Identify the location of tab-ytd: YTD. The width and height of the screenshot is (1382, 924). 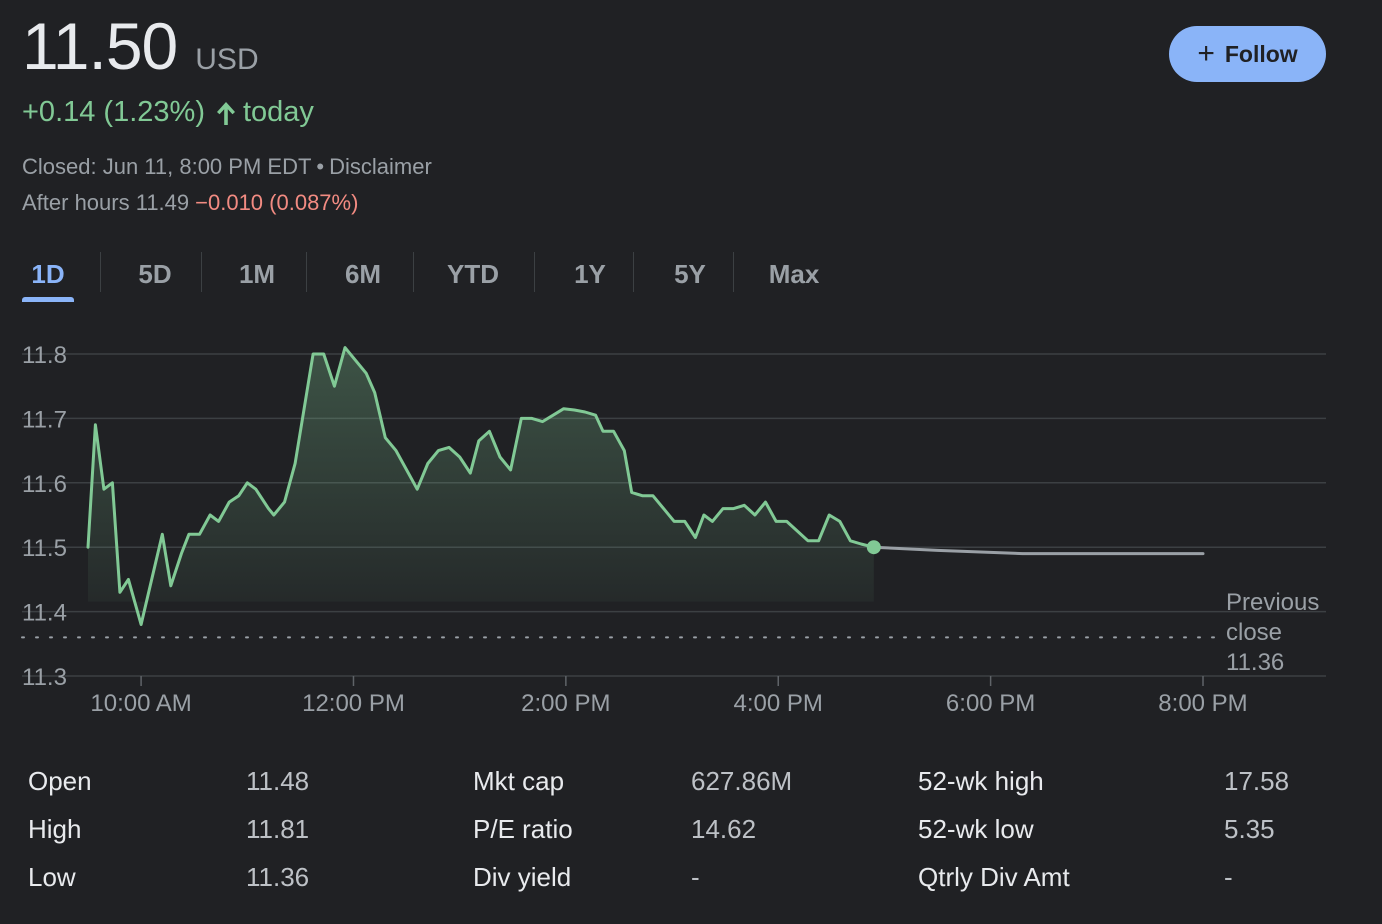
(473, 274).